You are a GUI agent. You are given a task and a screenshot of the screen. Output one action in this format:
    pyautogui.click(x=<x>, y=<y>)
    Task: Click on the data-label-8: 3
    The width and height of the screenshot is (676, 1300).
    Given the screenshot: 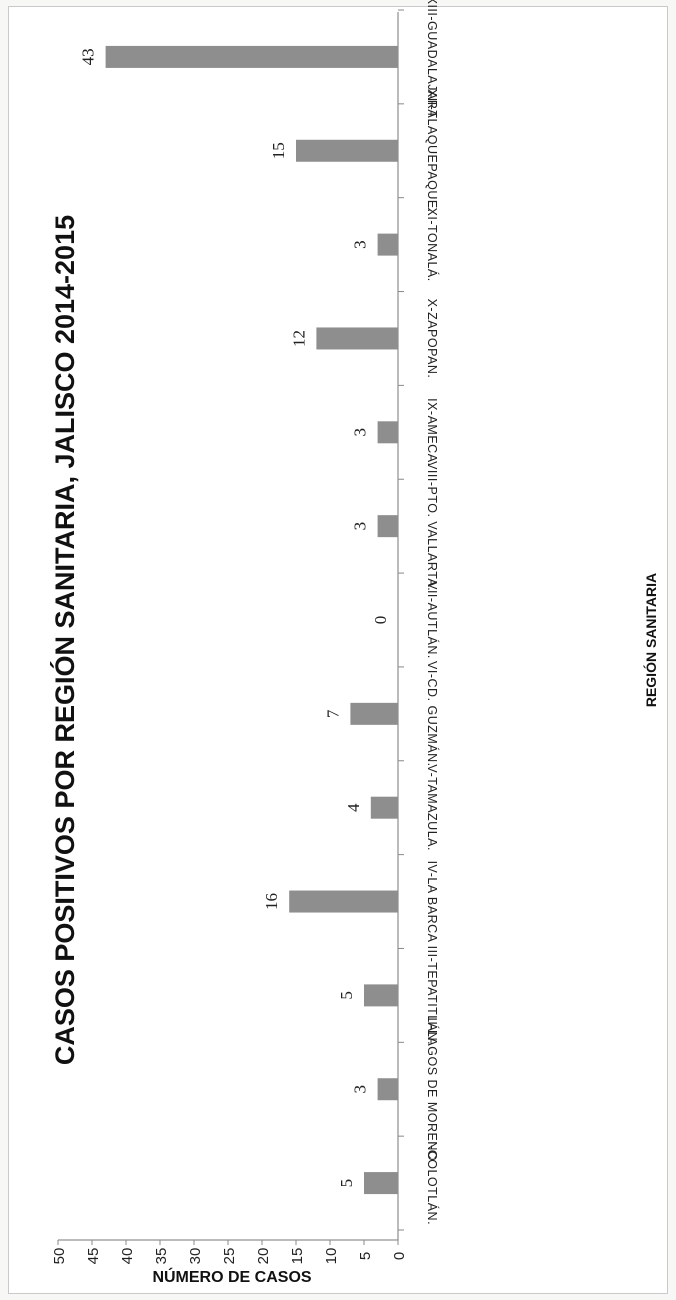 What is the action you would take?
    pyautogui.click(x=360, y=526)
    